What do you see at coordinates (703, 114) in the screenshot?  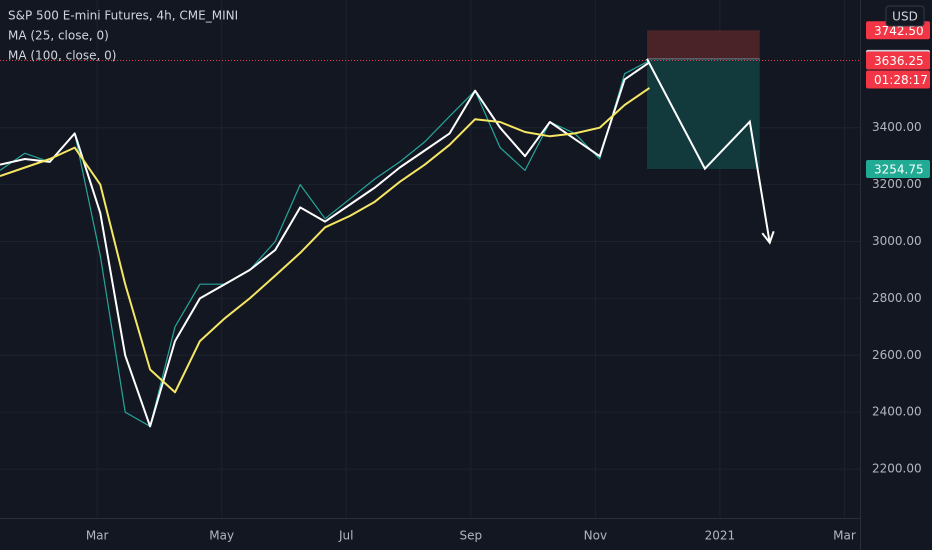 I see `target-zone` at bounding box center [703, 114].